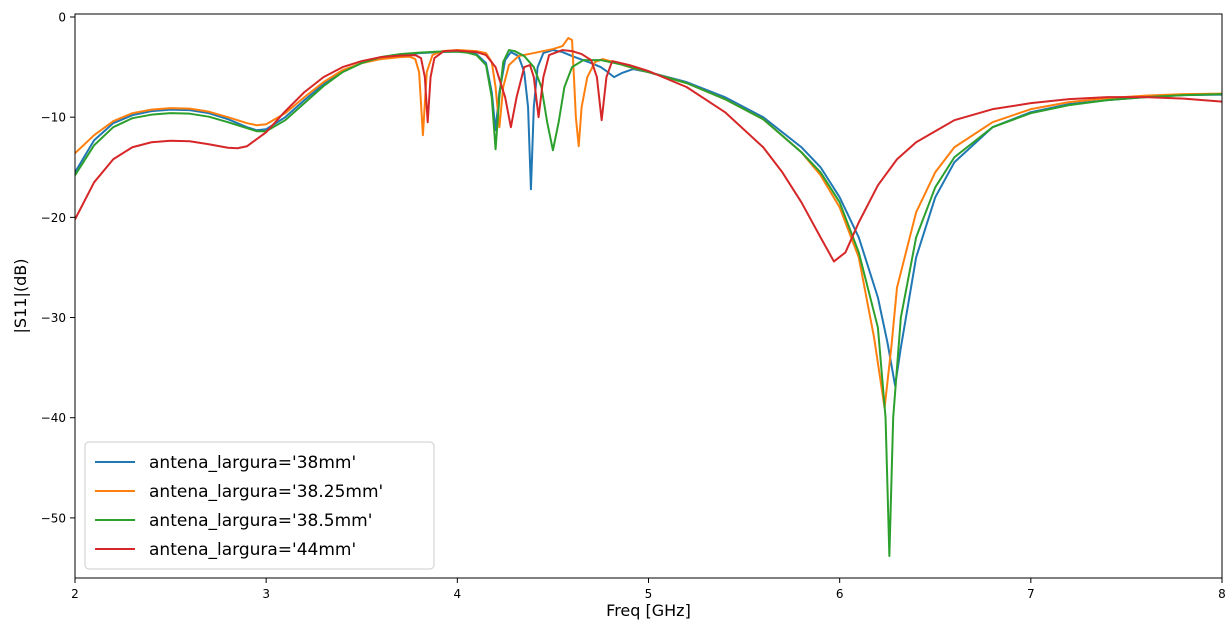  What do you see at coordinates (649, 594) in the screenshot?
I see `x-tick-label: 5` at bounding box center [649, 594].